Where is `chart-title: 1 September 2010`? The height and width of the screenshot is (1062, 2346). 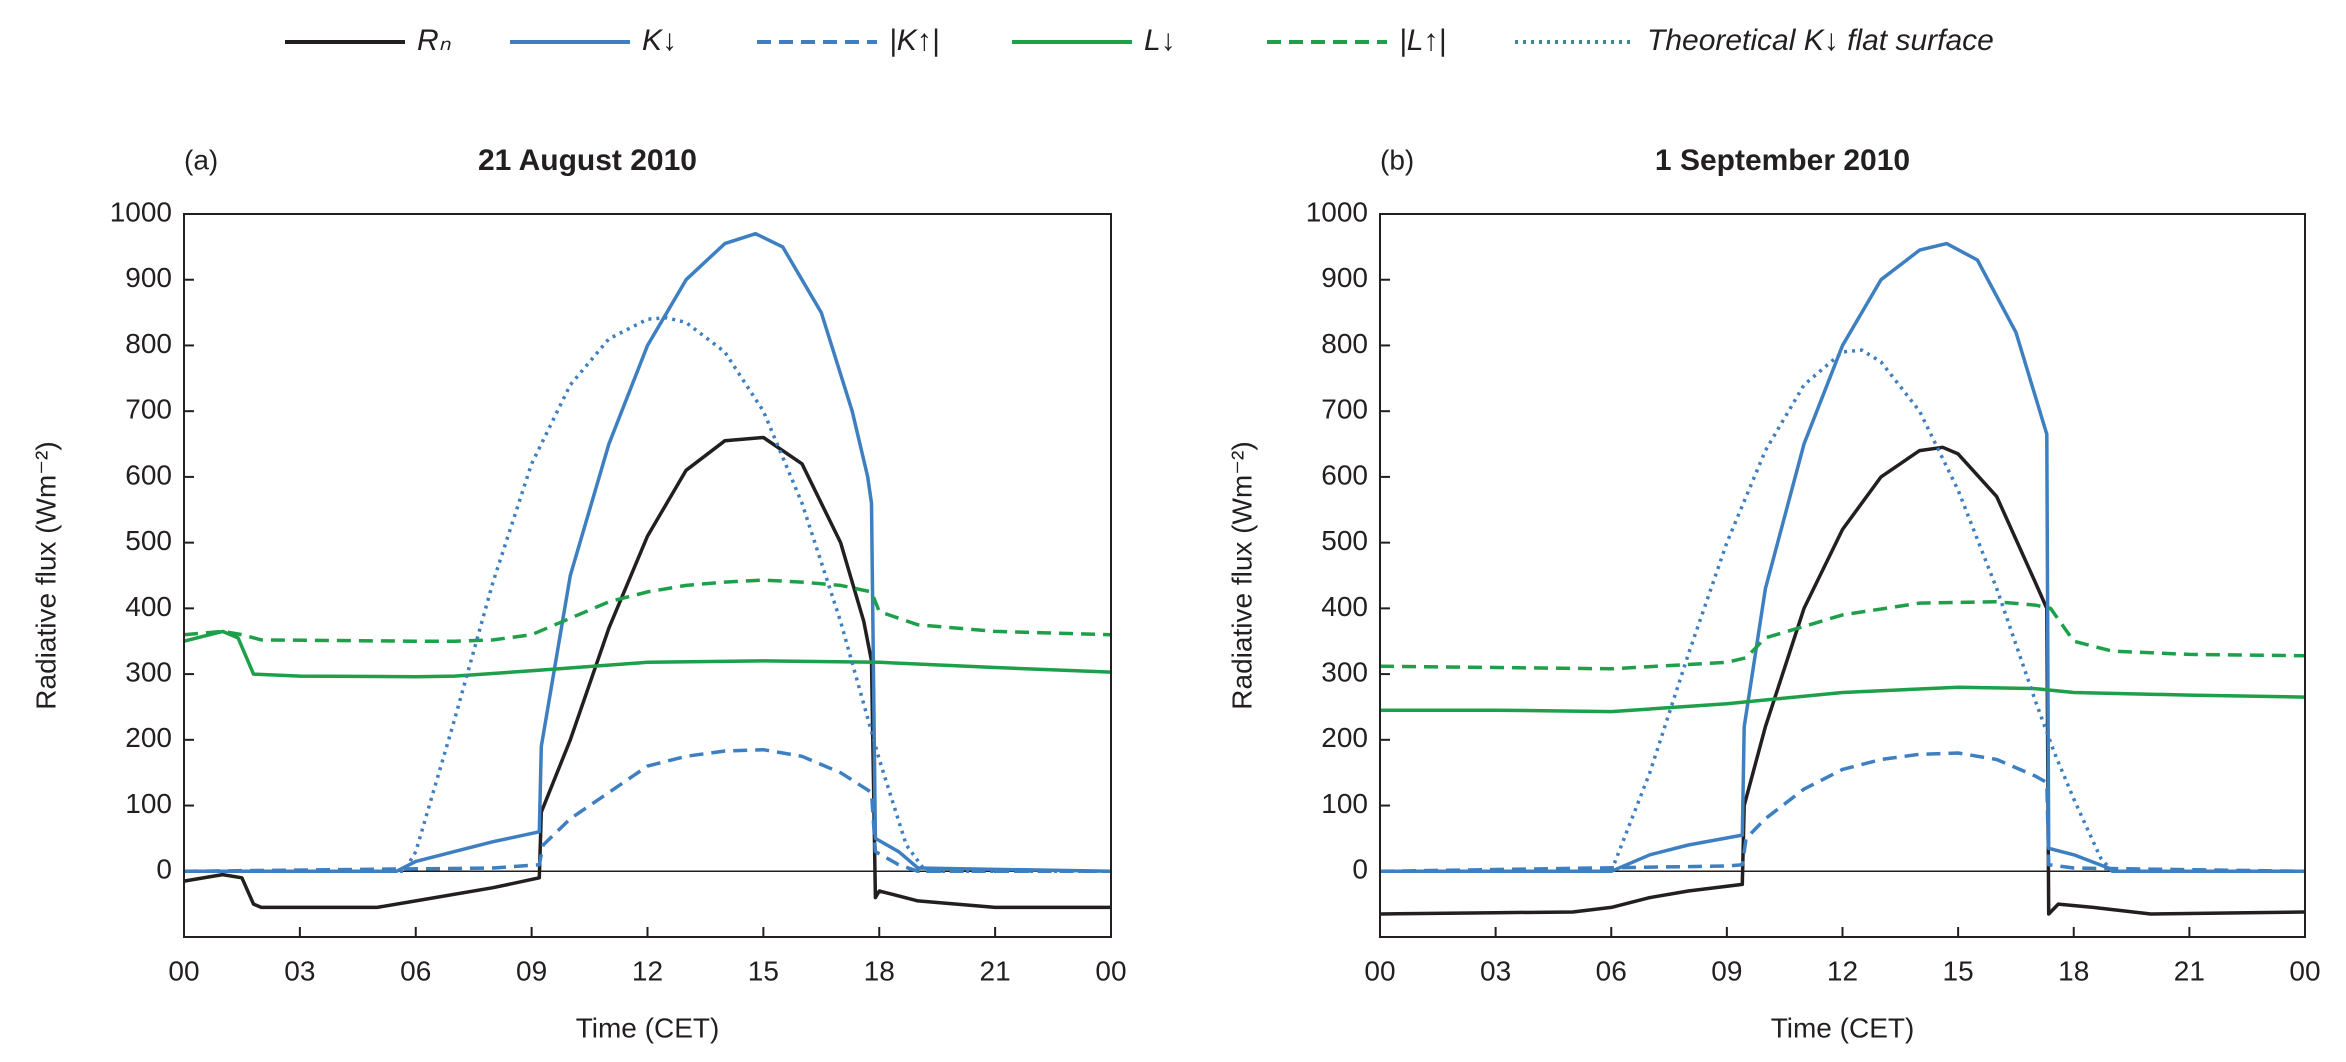
chart-title: 1 September 2010 is located at coordinates (1782, 160).